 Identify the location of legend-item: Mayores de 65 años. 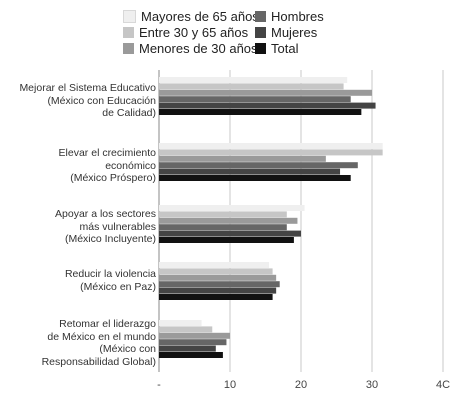
(191, 16).